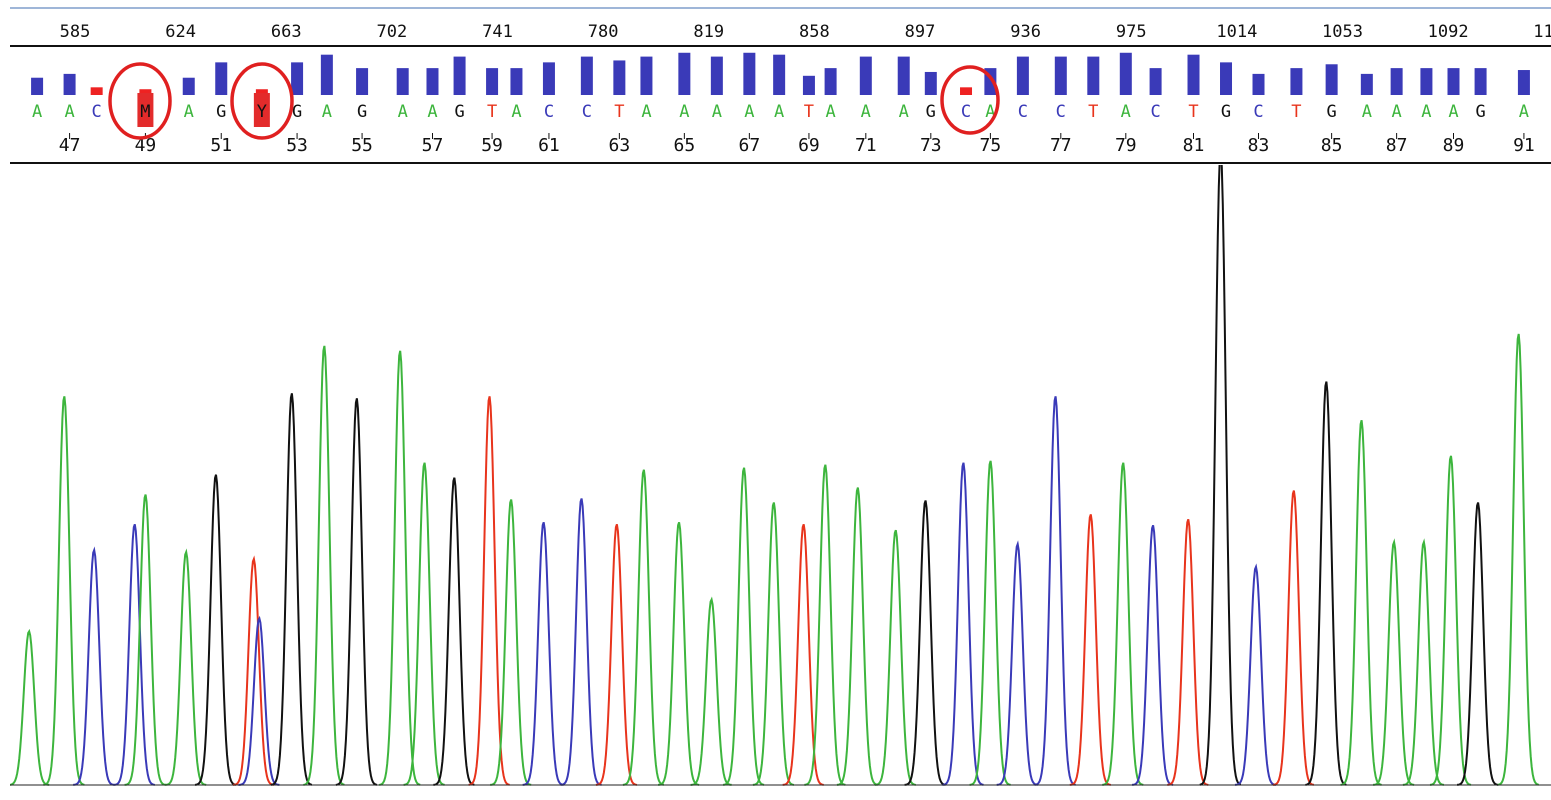 This screenshot has height=800, width=1551. What do you see at coordinates (221, 145) in the screenshot?
I see `position-label: 51` at bounding box center [221, 145].